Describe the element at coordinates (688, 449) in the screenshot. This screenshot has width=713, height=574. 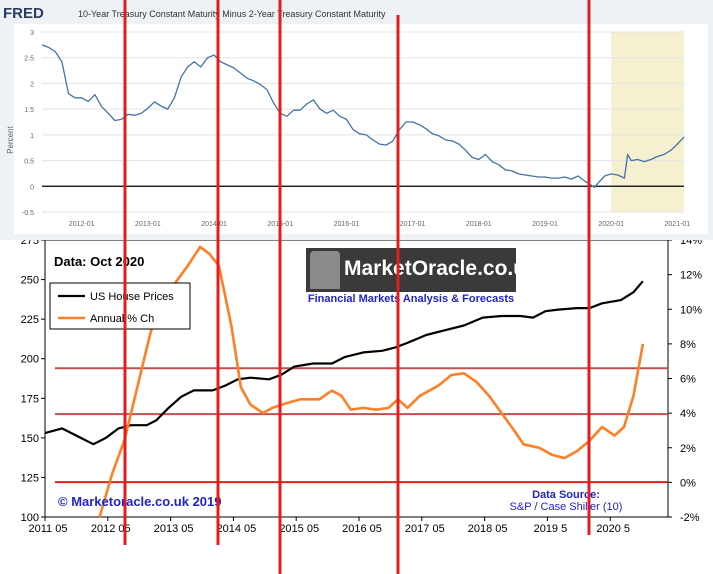
I see `right-y-tick-label: 2%` at that location.